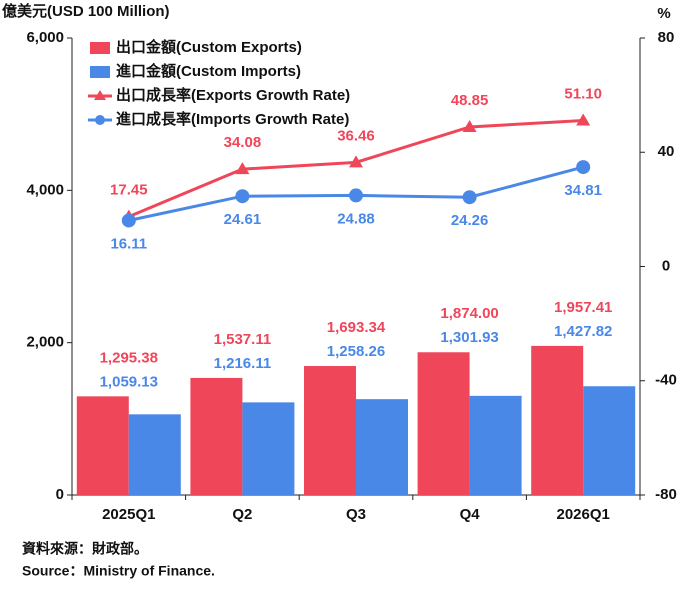 Image resolution: width=700 pixels, height=595 pixels. I want to click on x-tick-label: Q3, so click(356, 514).